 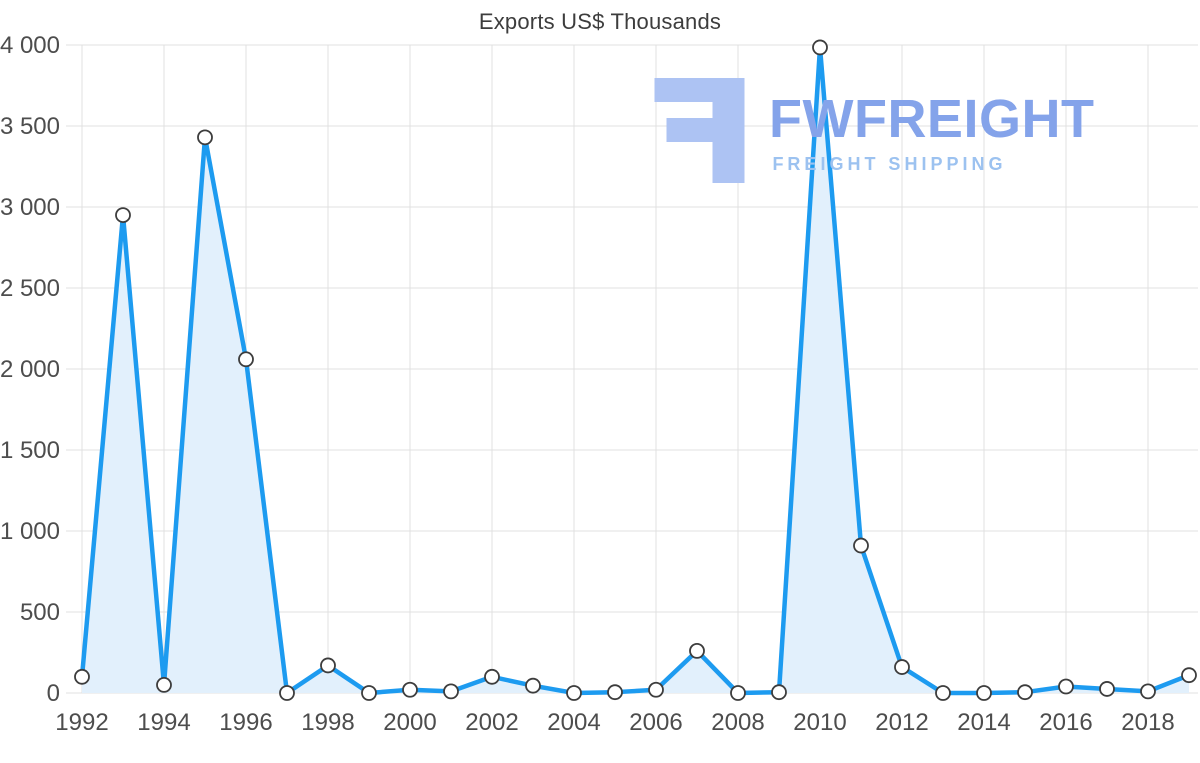 I want to click on x-axis-tick-label: 2016, so click(x=1065, y=722).